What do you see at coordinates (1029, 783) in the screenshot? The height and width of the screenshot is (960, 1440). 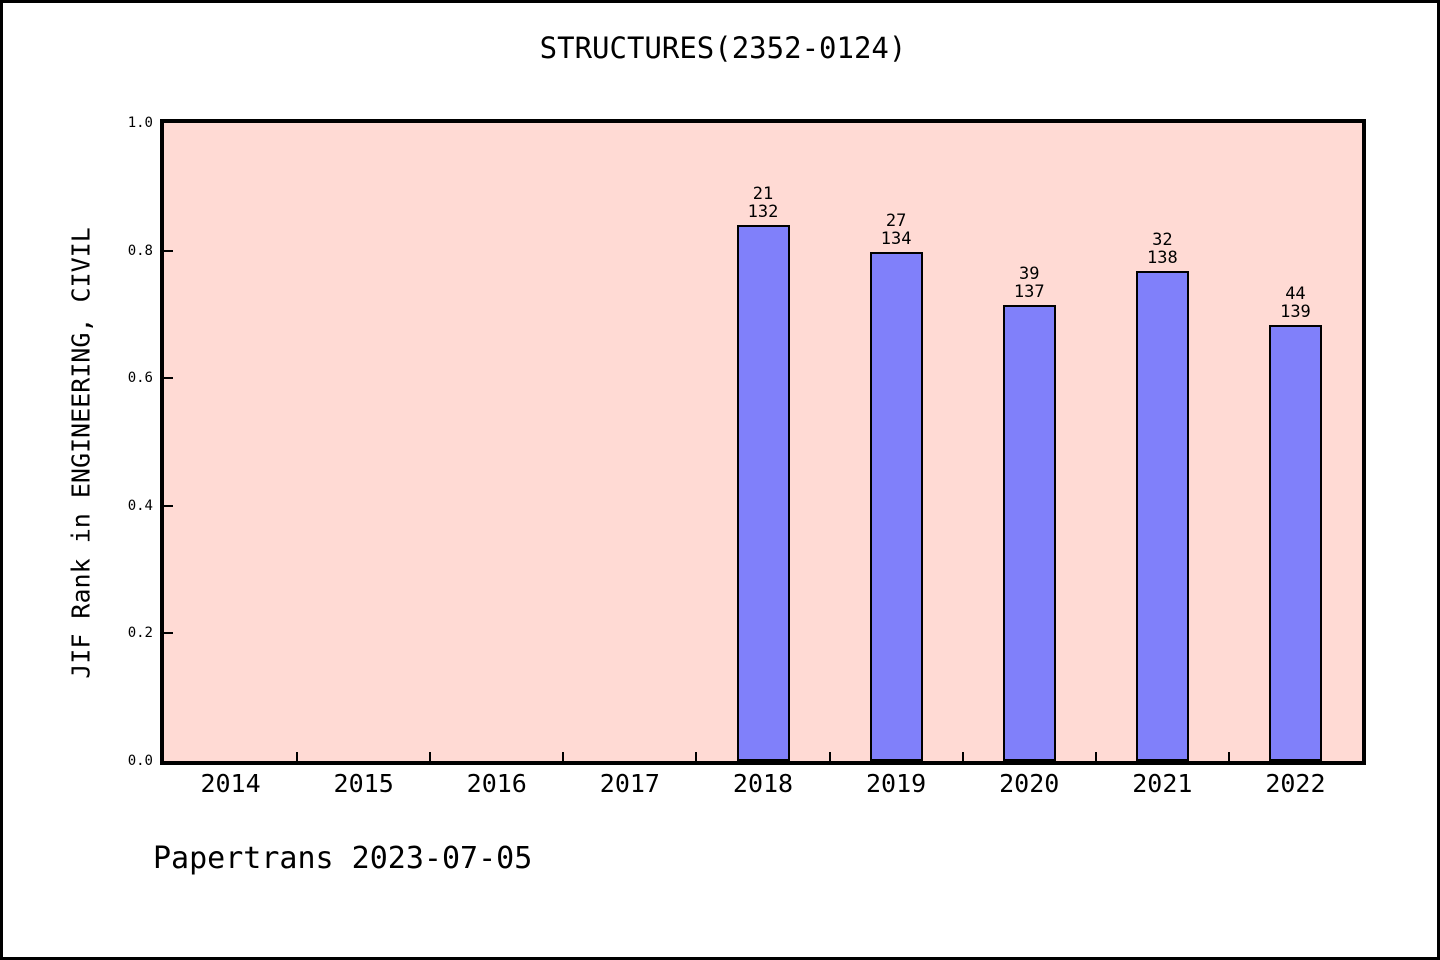 I see `x-tick-label-2020: 2020` at bounding box center [1029, 783].